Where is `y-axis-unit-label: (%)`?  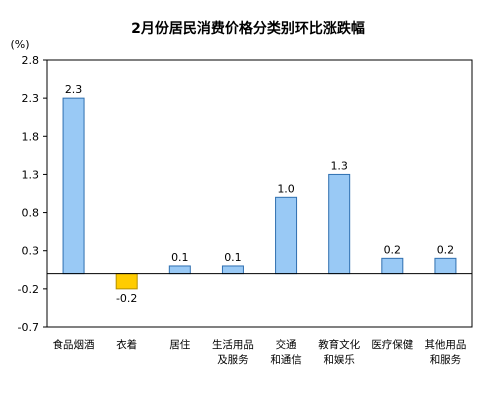
y-axis-unit-label: (%) is located at coordinates (19, 44).